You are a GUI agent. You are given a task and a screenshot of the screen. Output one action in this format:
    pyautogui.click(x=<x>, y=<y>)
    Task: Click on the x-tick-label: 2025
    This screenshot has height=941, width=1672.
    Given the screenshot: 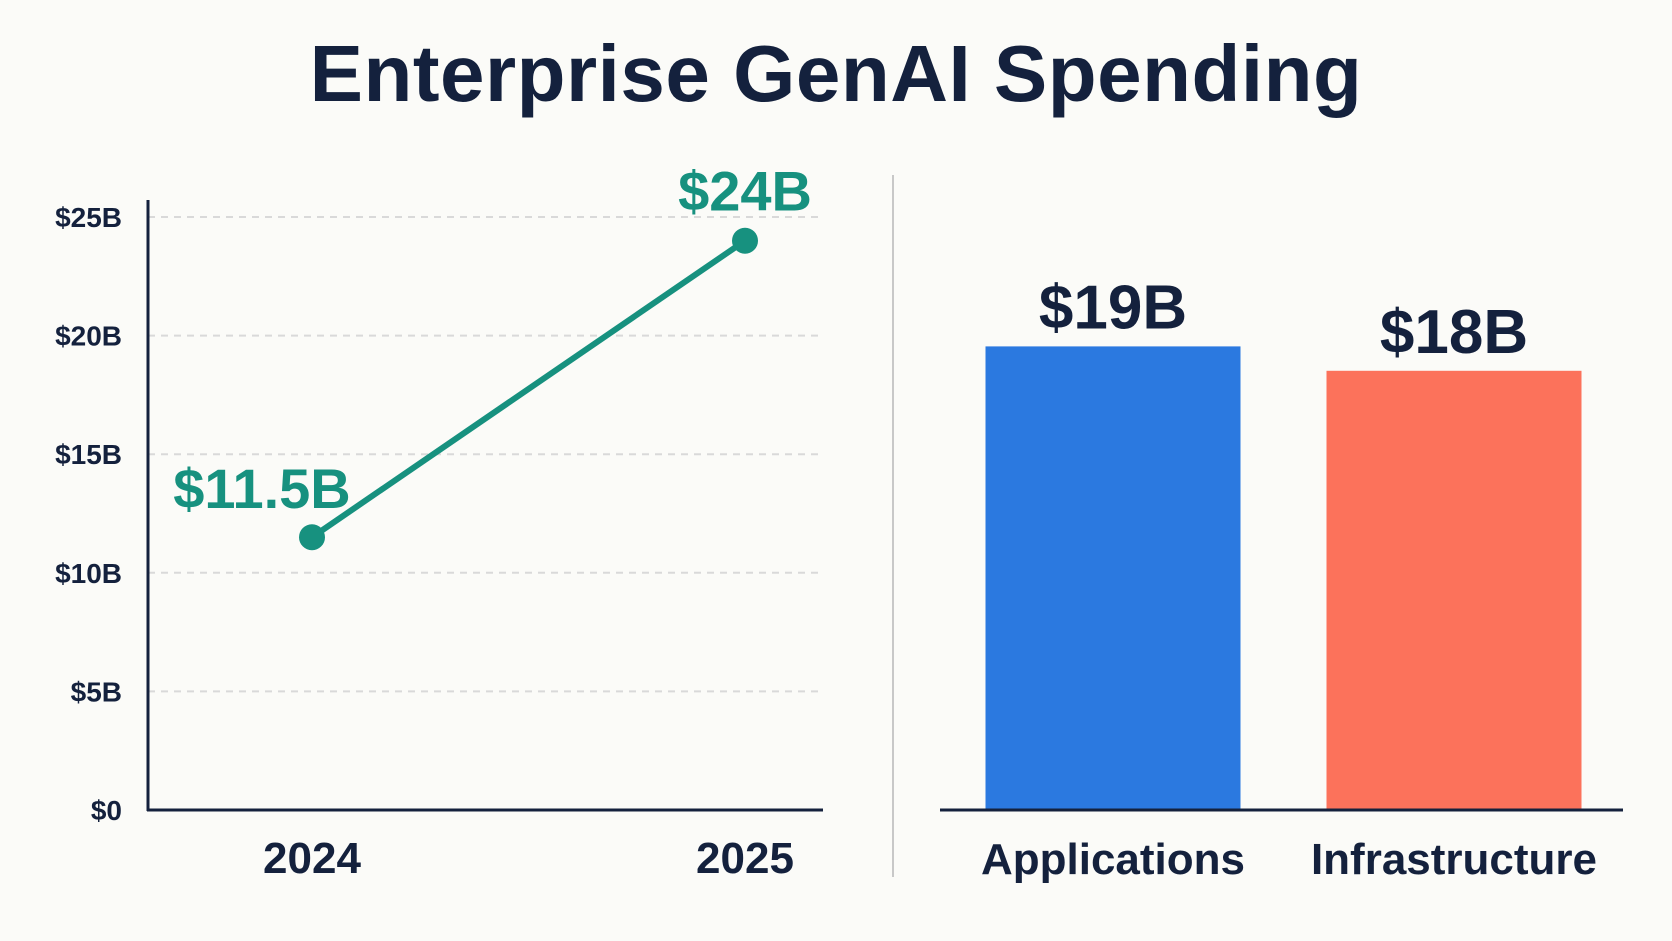 What is the action you would take?
    pyautogui.click(x=745, y=858)
    